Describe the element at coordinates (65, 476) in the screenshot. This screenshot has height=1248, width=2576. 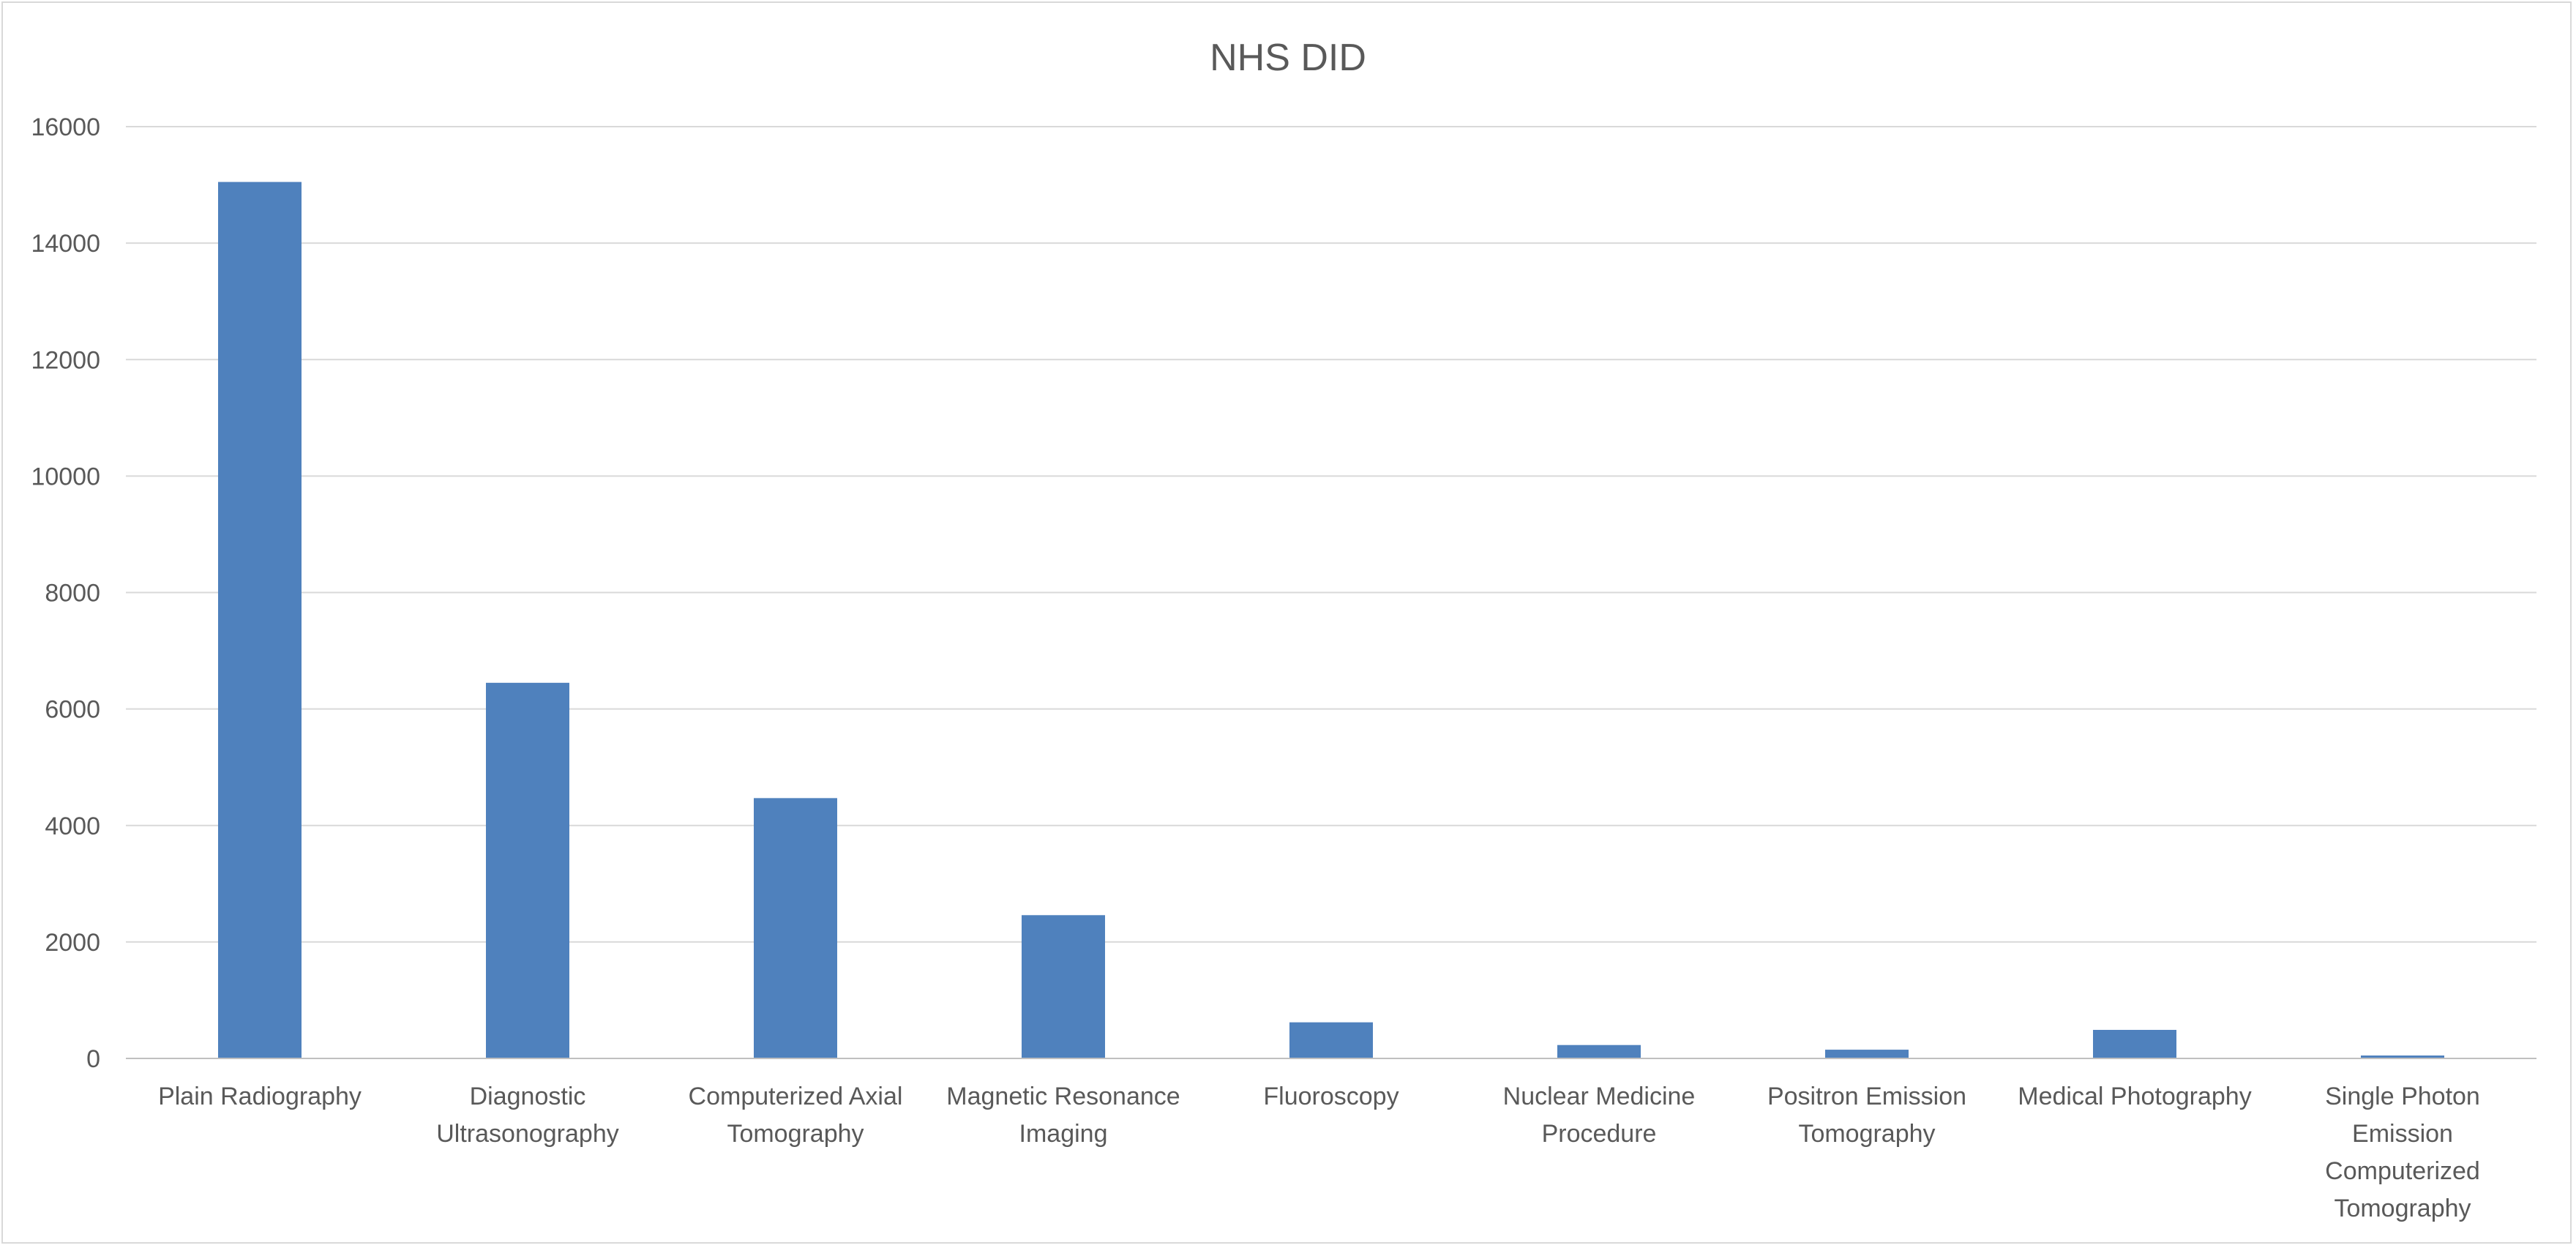
I see `y-tick-label: 10000` at that location.